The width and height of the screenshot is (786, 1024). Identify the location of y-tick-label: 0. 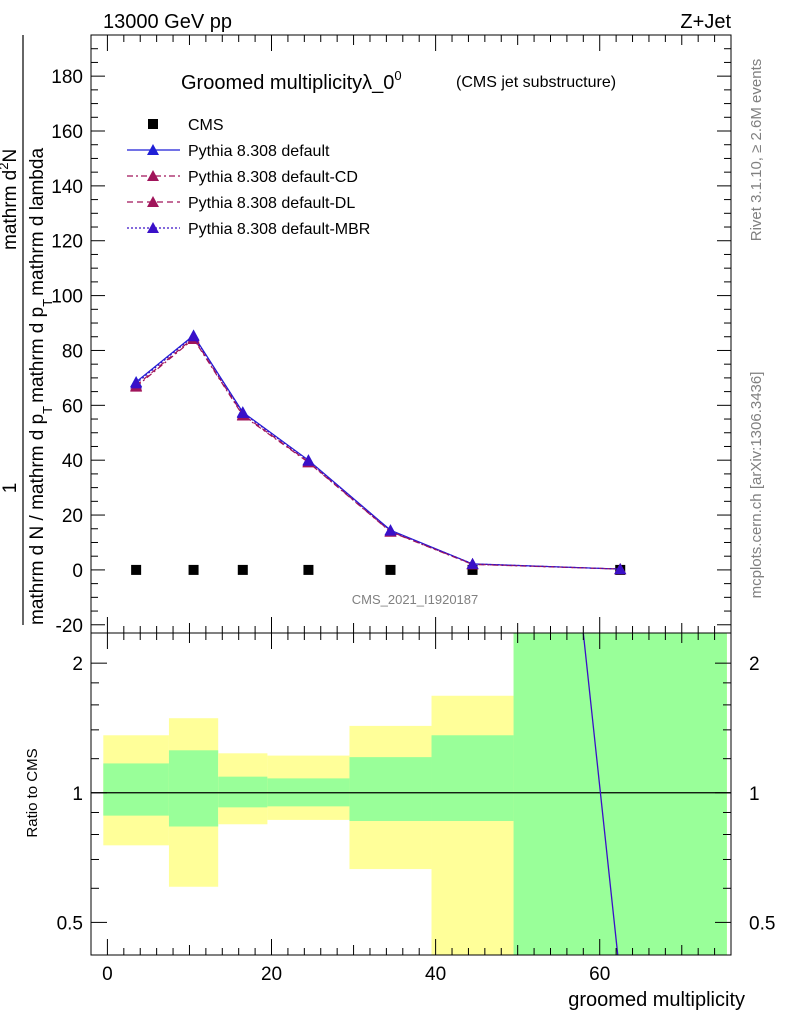
(77, 571).